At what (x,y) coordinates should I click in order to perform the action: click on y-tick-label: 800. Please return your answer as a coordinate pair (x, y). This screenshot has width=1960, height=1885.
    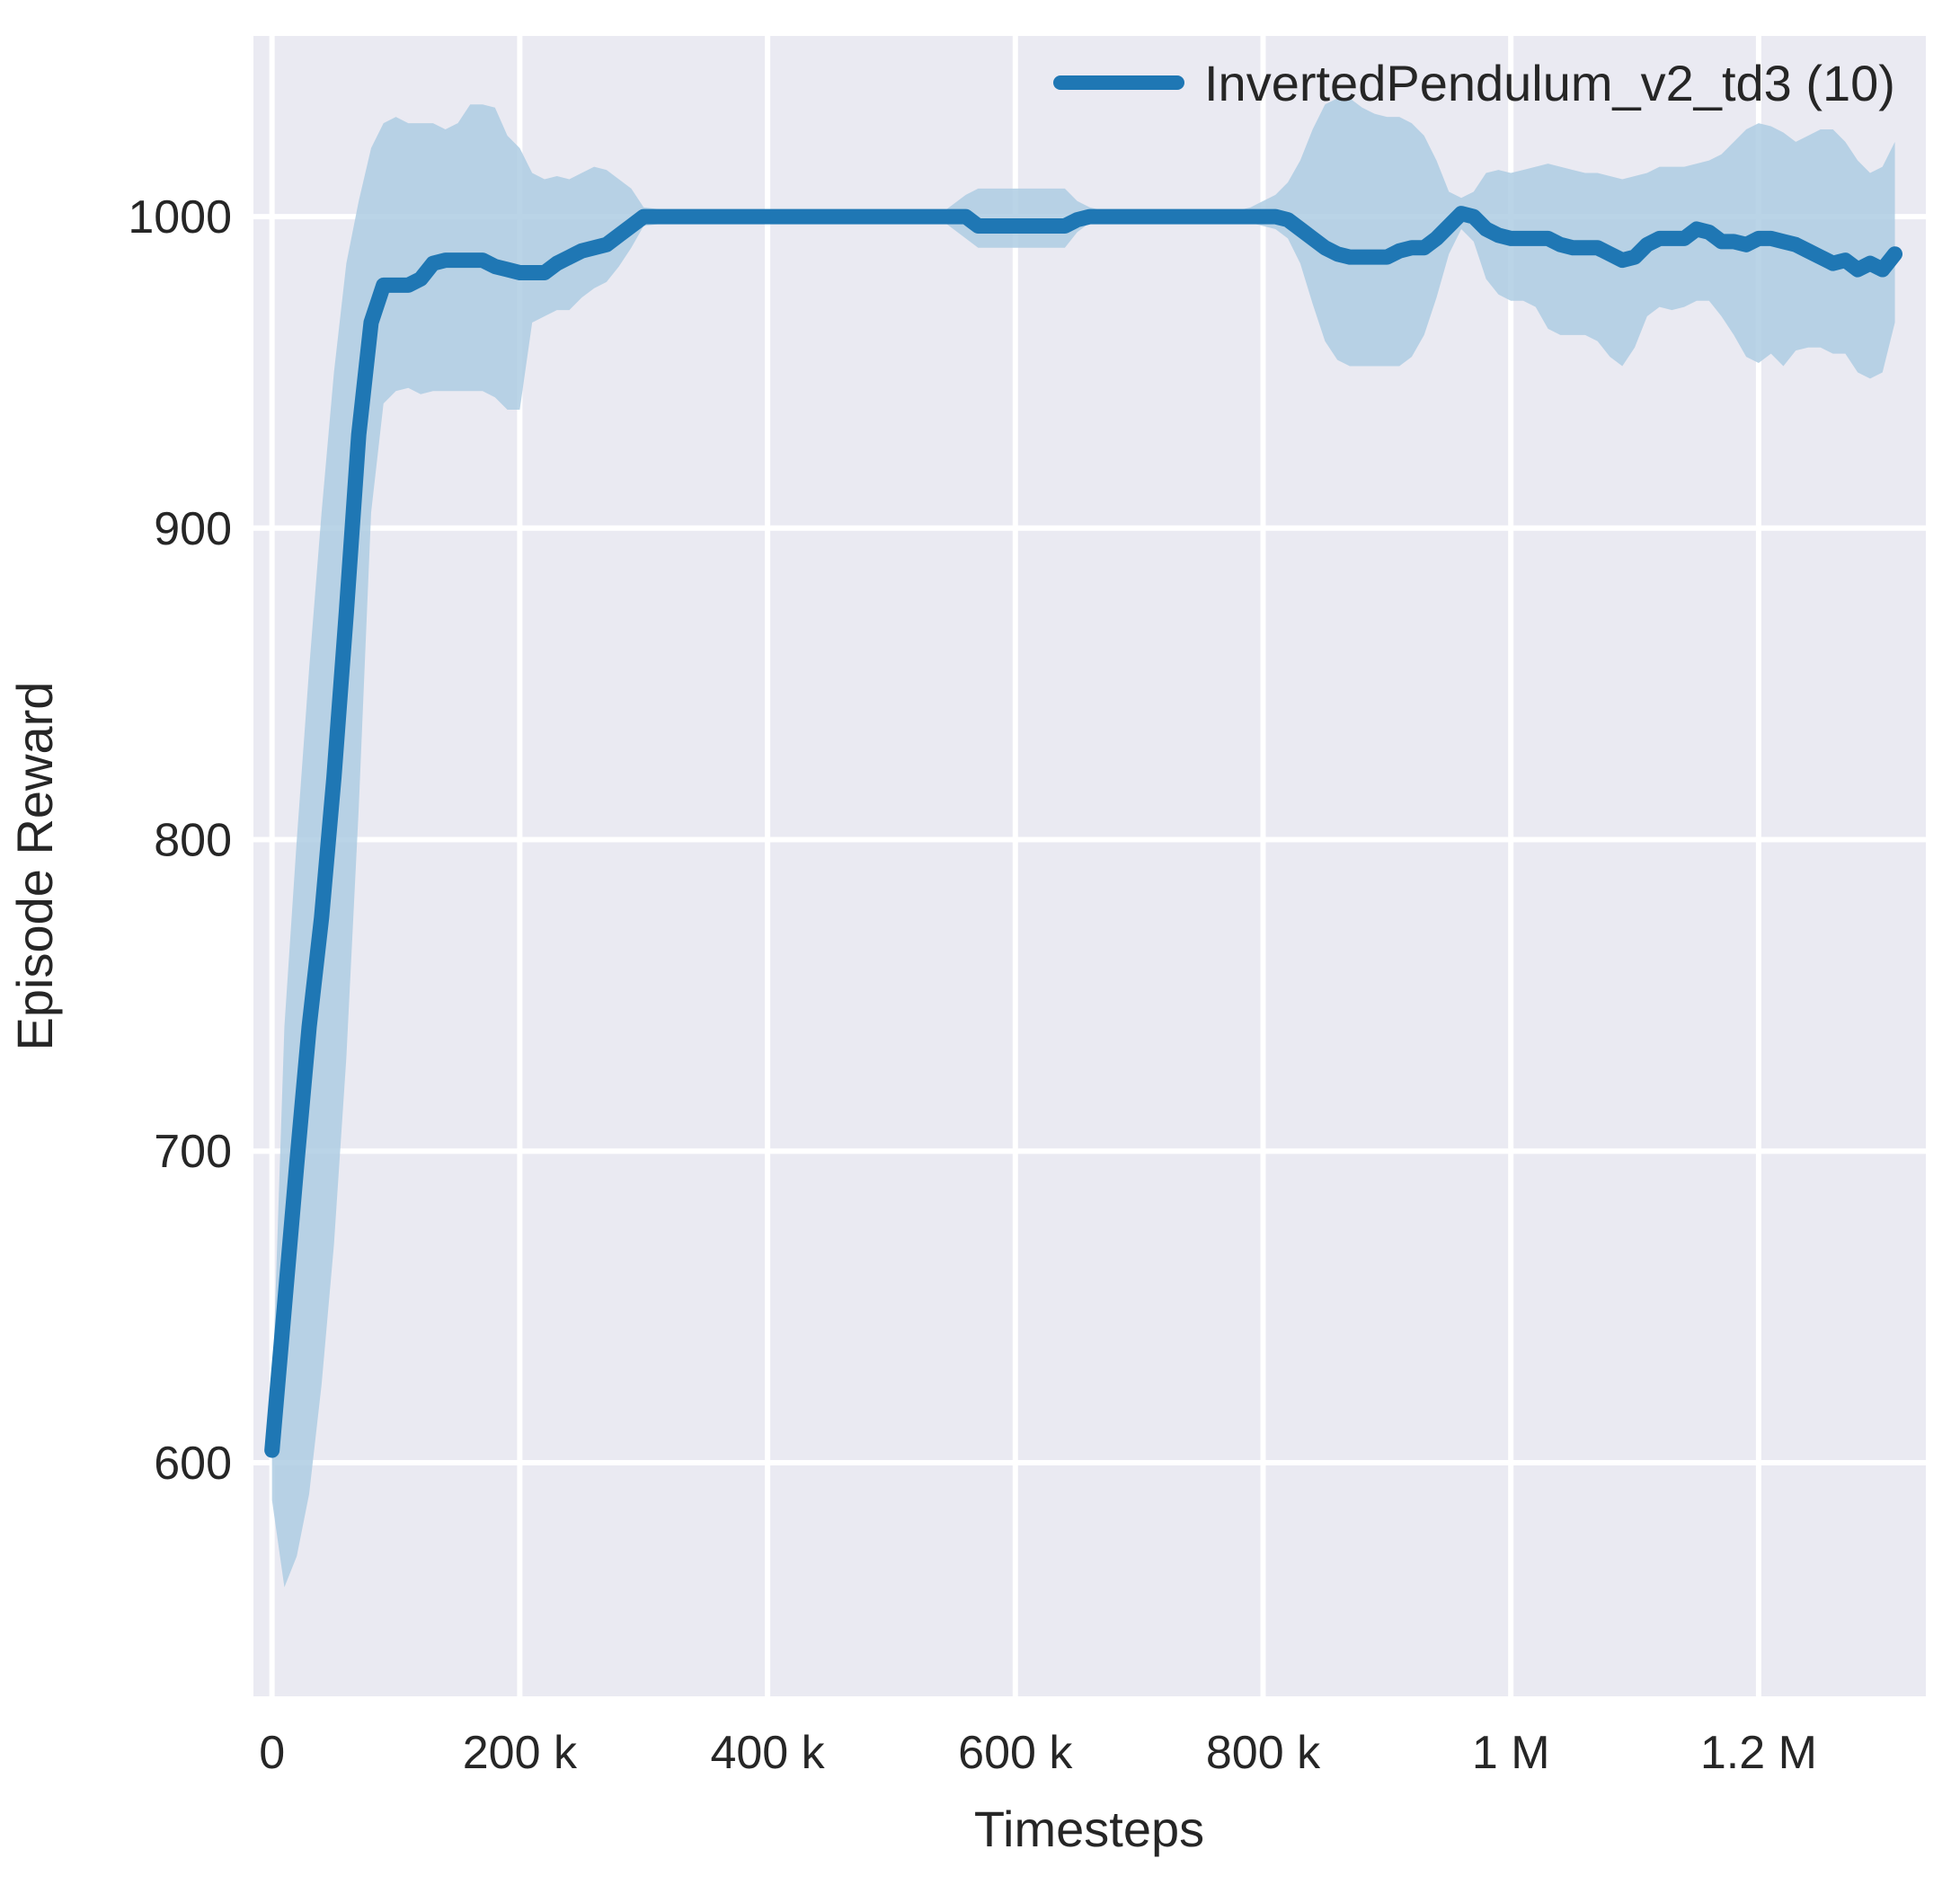
    Looking at the image, I should click on (193, 841).